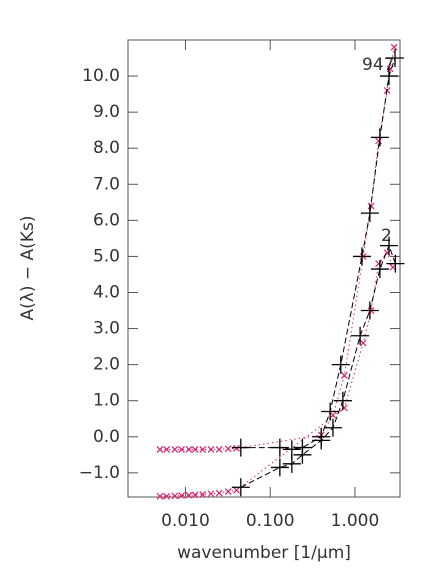 The width and height of the screenshot is (436, 581). I want to click on y-tick-label: 8.0, so click(106, 148).